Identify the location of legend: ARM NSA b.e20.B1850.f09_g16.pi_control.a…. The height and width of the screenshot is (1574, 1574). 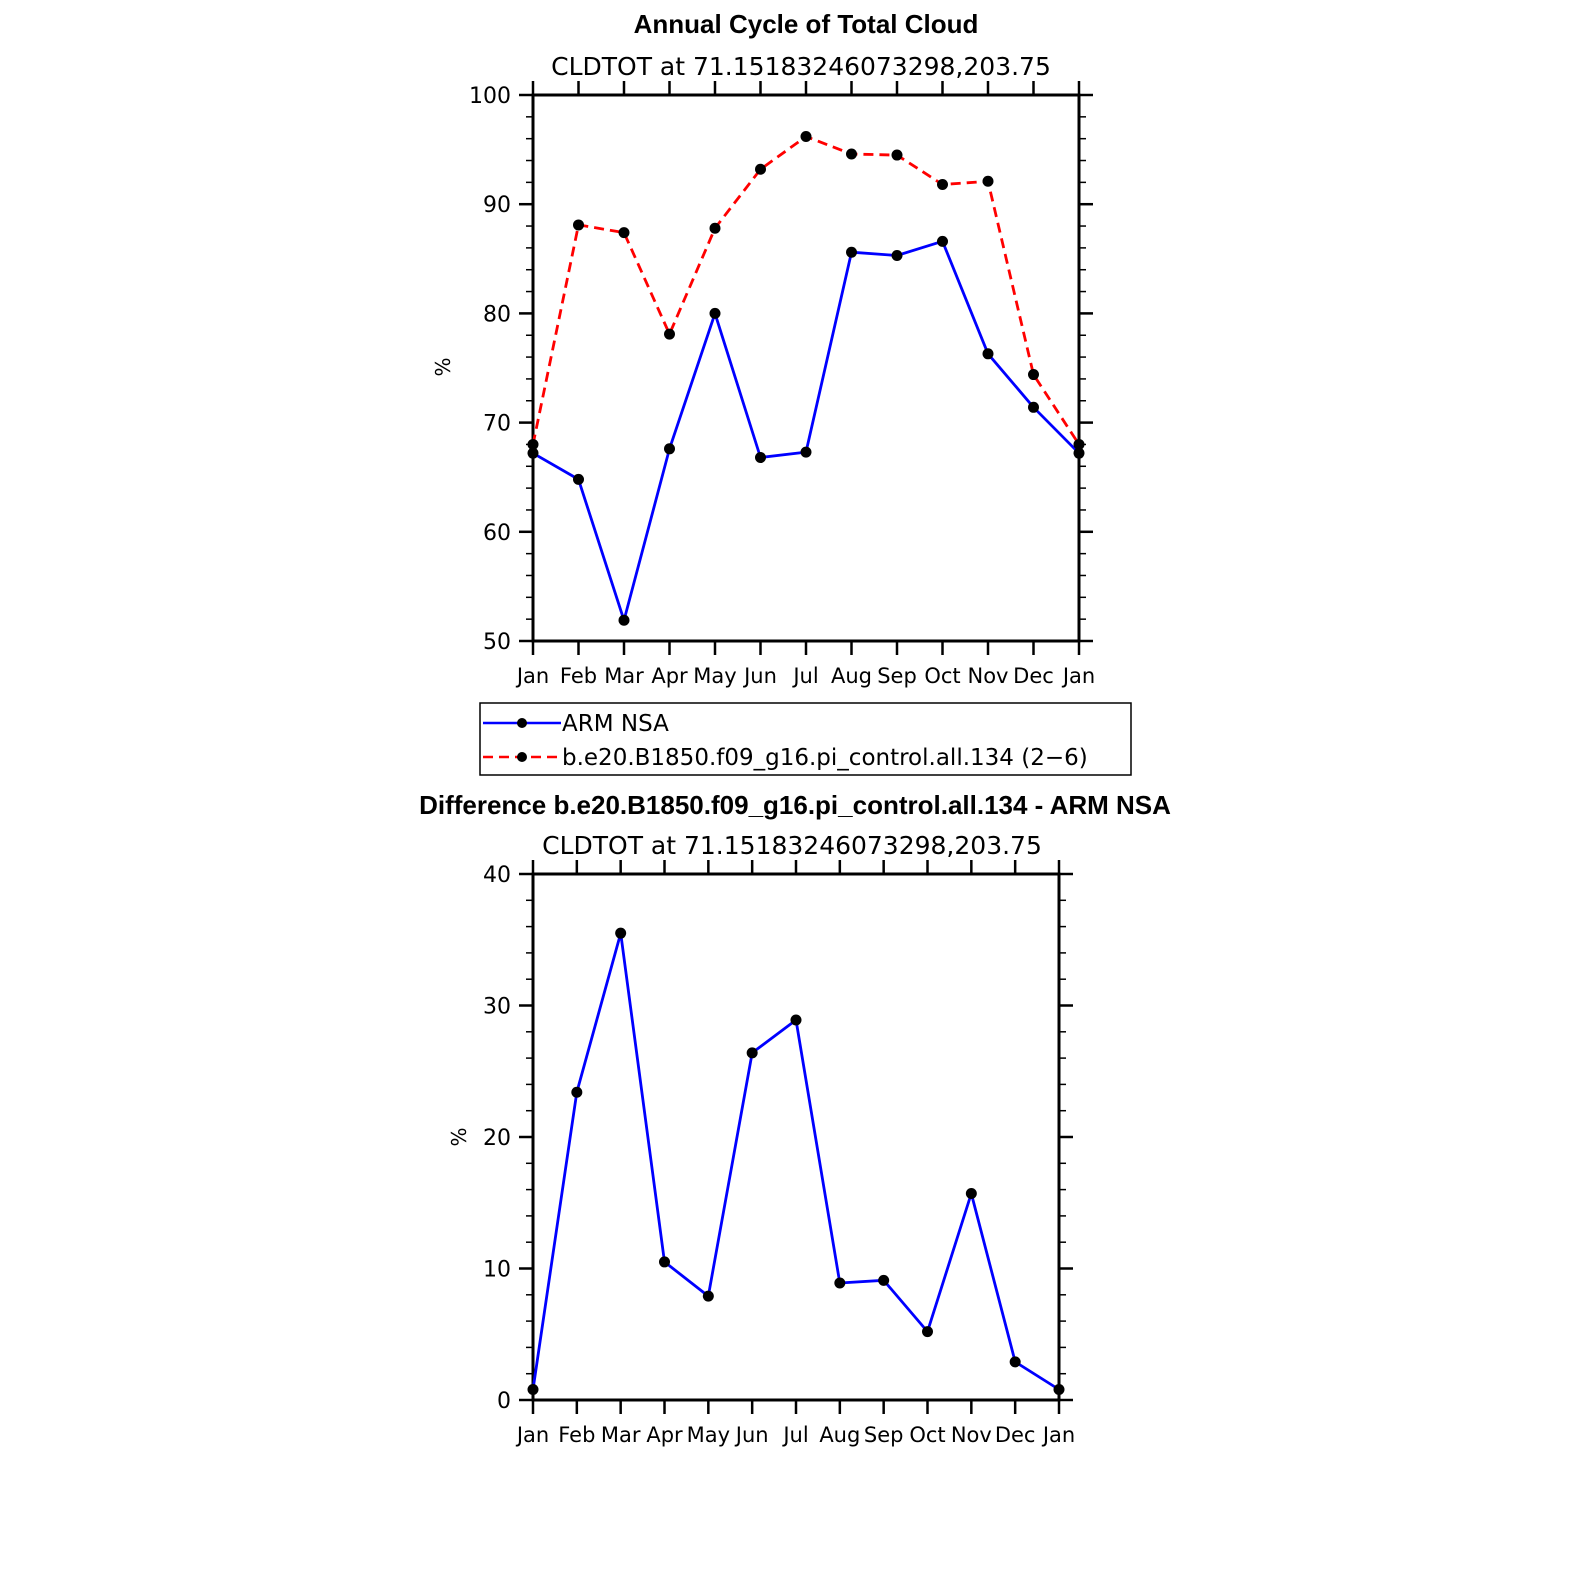
(805, 739).